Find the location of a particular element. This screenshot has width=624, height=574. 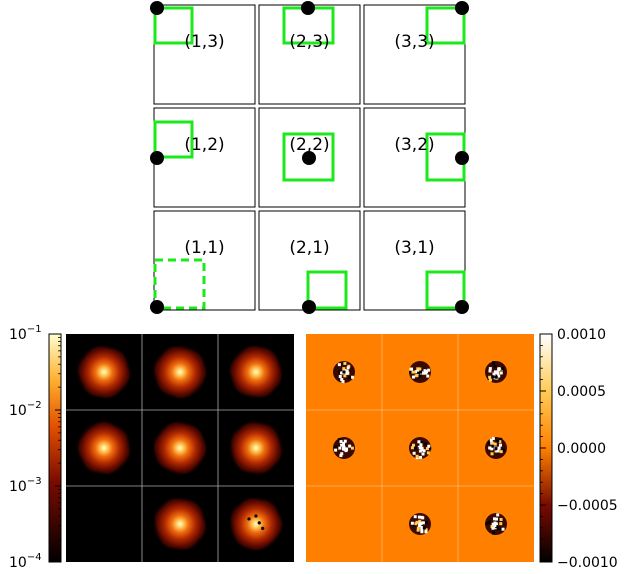

right-colorbar: 0.0010 0.0005 0.0000 −0.0005 −0.0010 is located at coordinates (578, 449).